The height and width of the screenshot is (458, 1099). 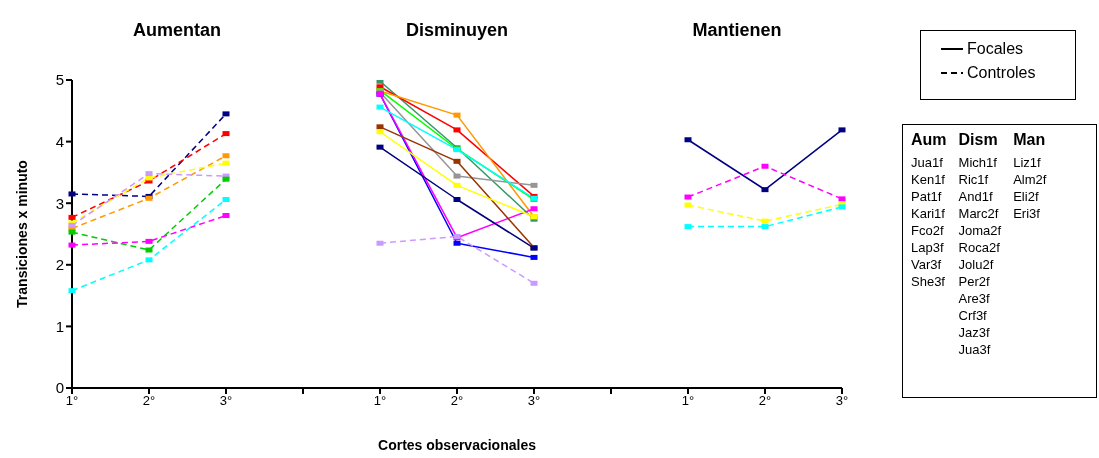 I want to click on text: Mantienen, so click(x=737, y=30).